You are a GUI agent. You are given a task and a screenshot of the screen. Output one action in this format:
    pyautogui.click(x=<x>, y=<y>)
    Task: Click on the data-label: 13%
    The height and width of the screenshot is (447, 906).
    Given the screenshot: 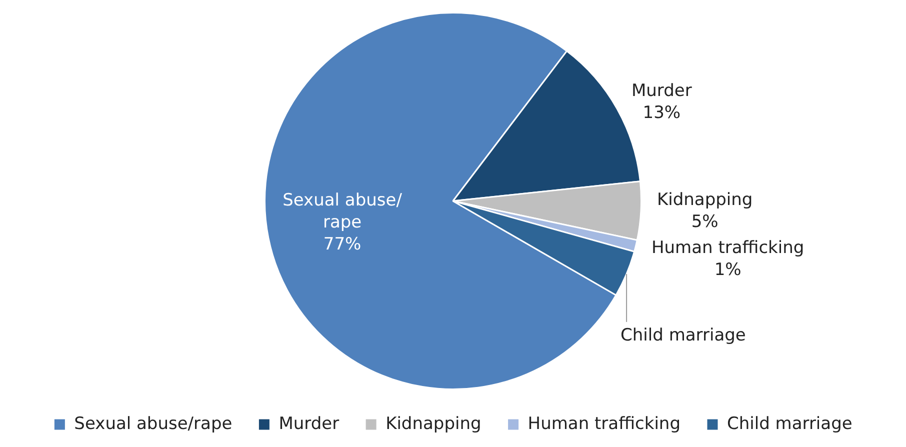 What is the action you would take?
    pyautogui.click(x=661, y=113)
    